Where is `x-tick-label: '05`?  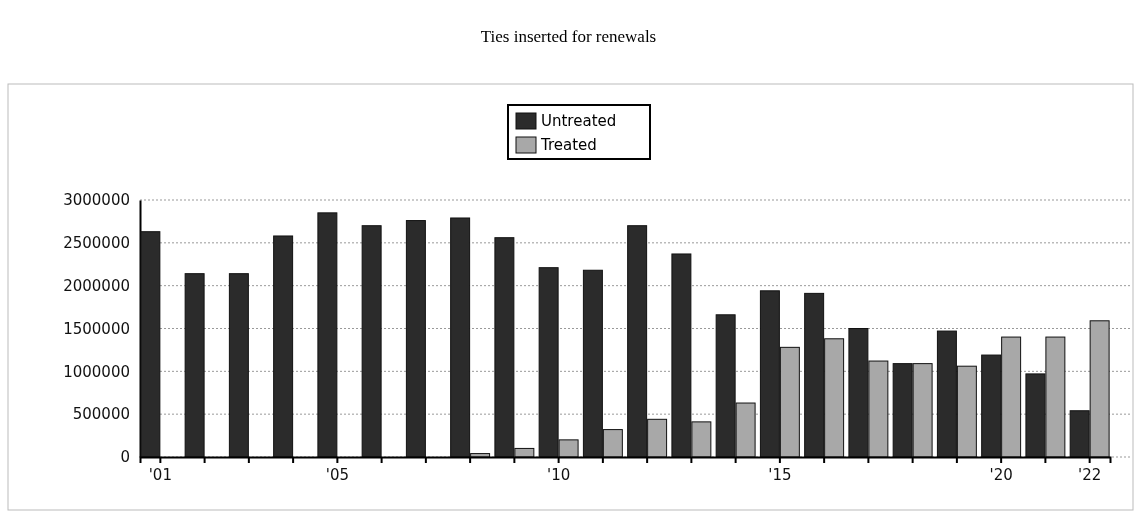 x-tick-label: '05 is located at coordinates (337, 474).